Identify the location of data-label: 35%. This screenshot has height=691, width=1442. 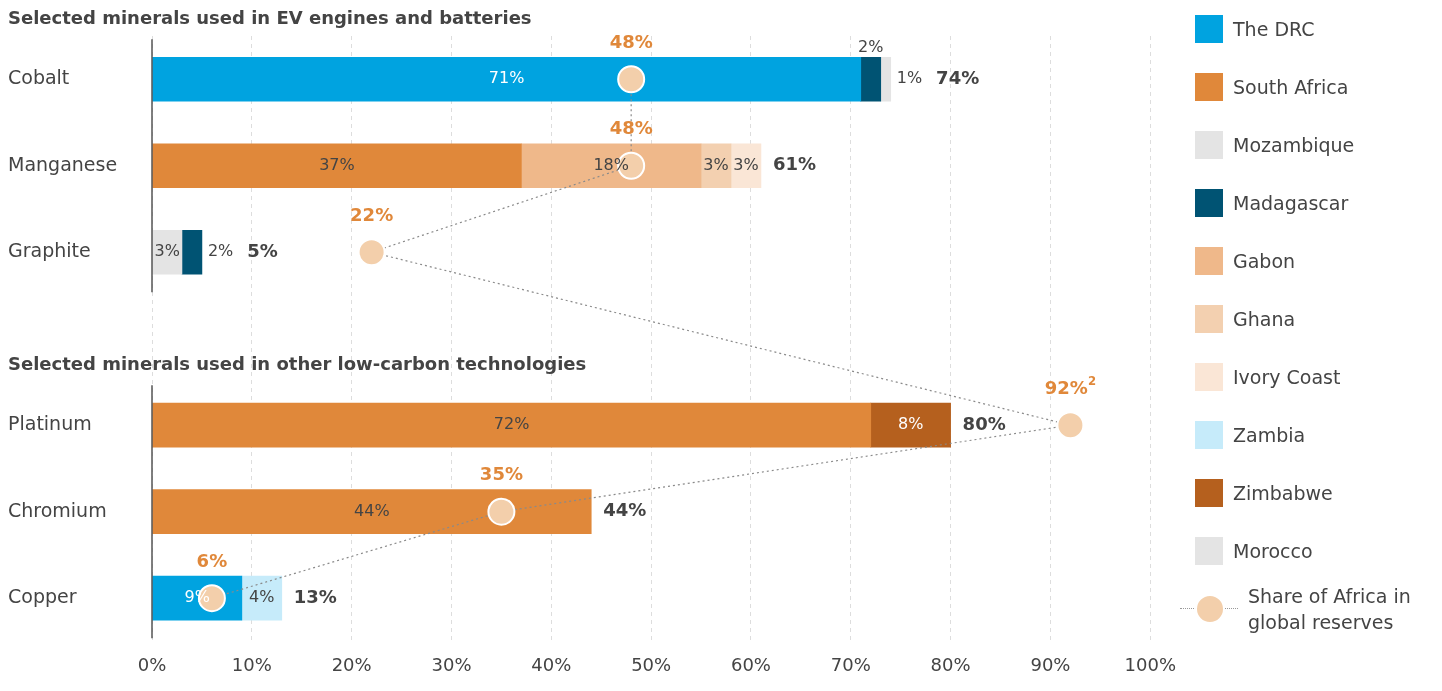
(501, 474).